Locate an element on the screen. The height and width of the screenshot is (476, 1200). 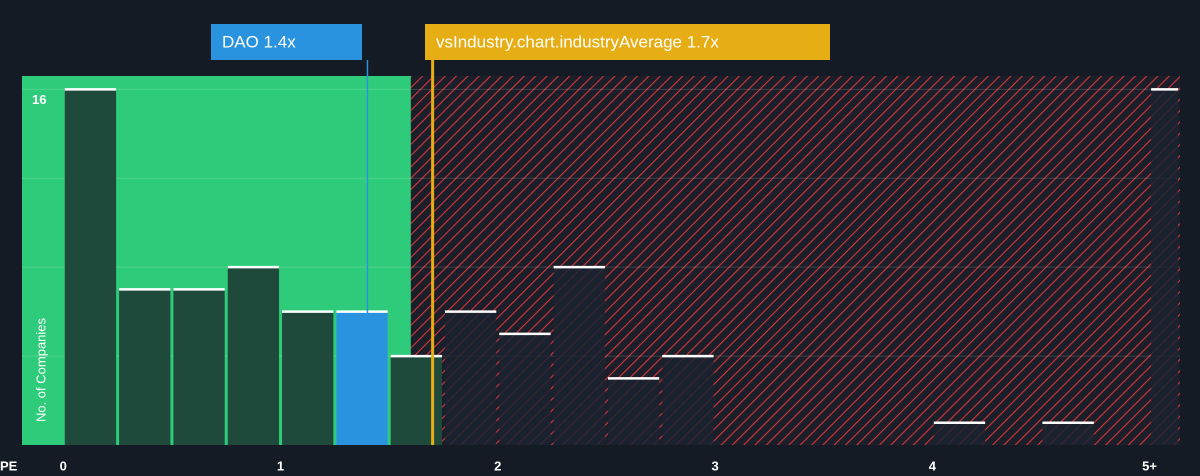
company-label: DAO 1.4x is located at coordinates (259, 41).